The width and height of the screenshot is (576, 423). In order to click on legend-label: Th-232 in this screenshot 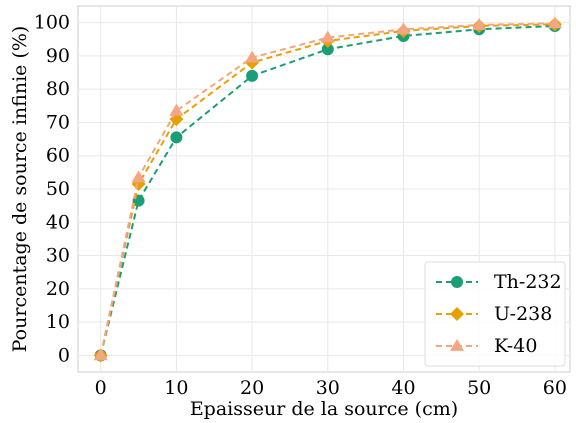, I will do `click(528, 282)`.